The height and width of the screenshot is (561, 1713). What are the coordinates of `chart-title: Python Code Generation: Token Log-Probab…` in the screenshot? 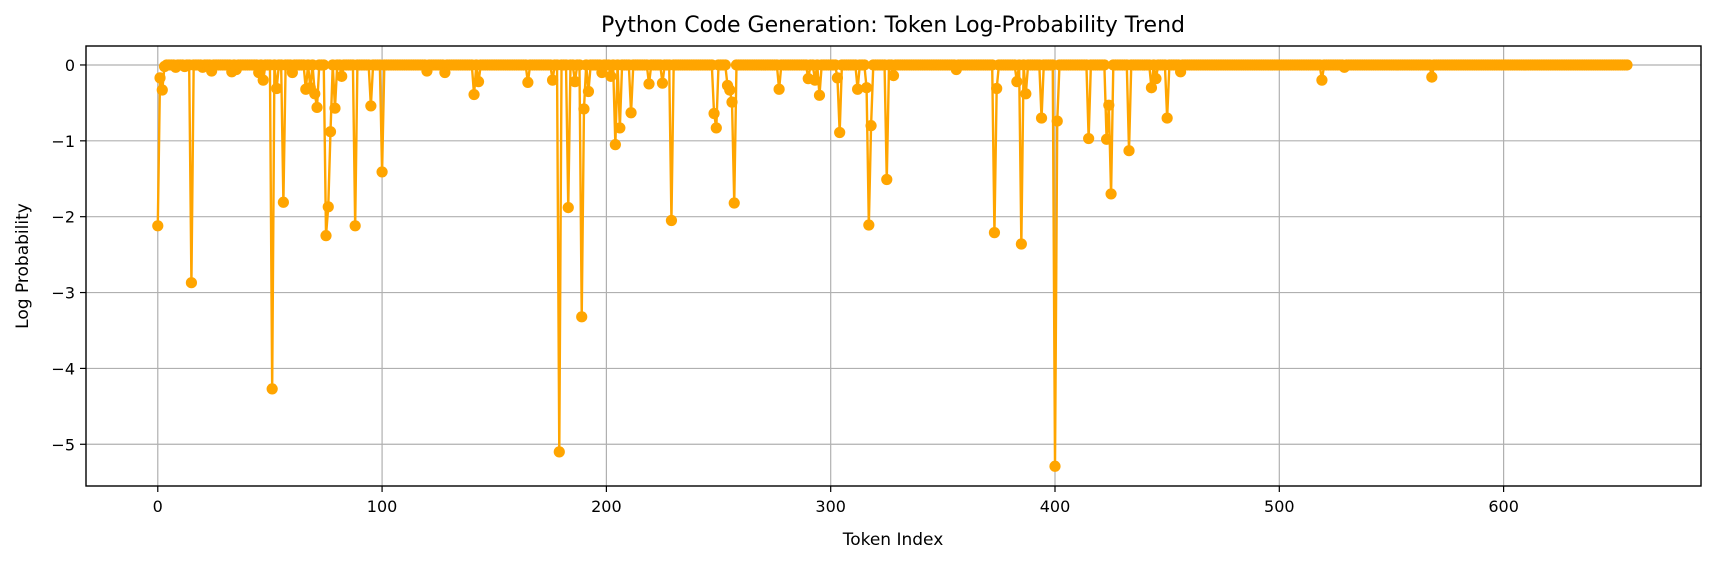 It's located at (893, 25).